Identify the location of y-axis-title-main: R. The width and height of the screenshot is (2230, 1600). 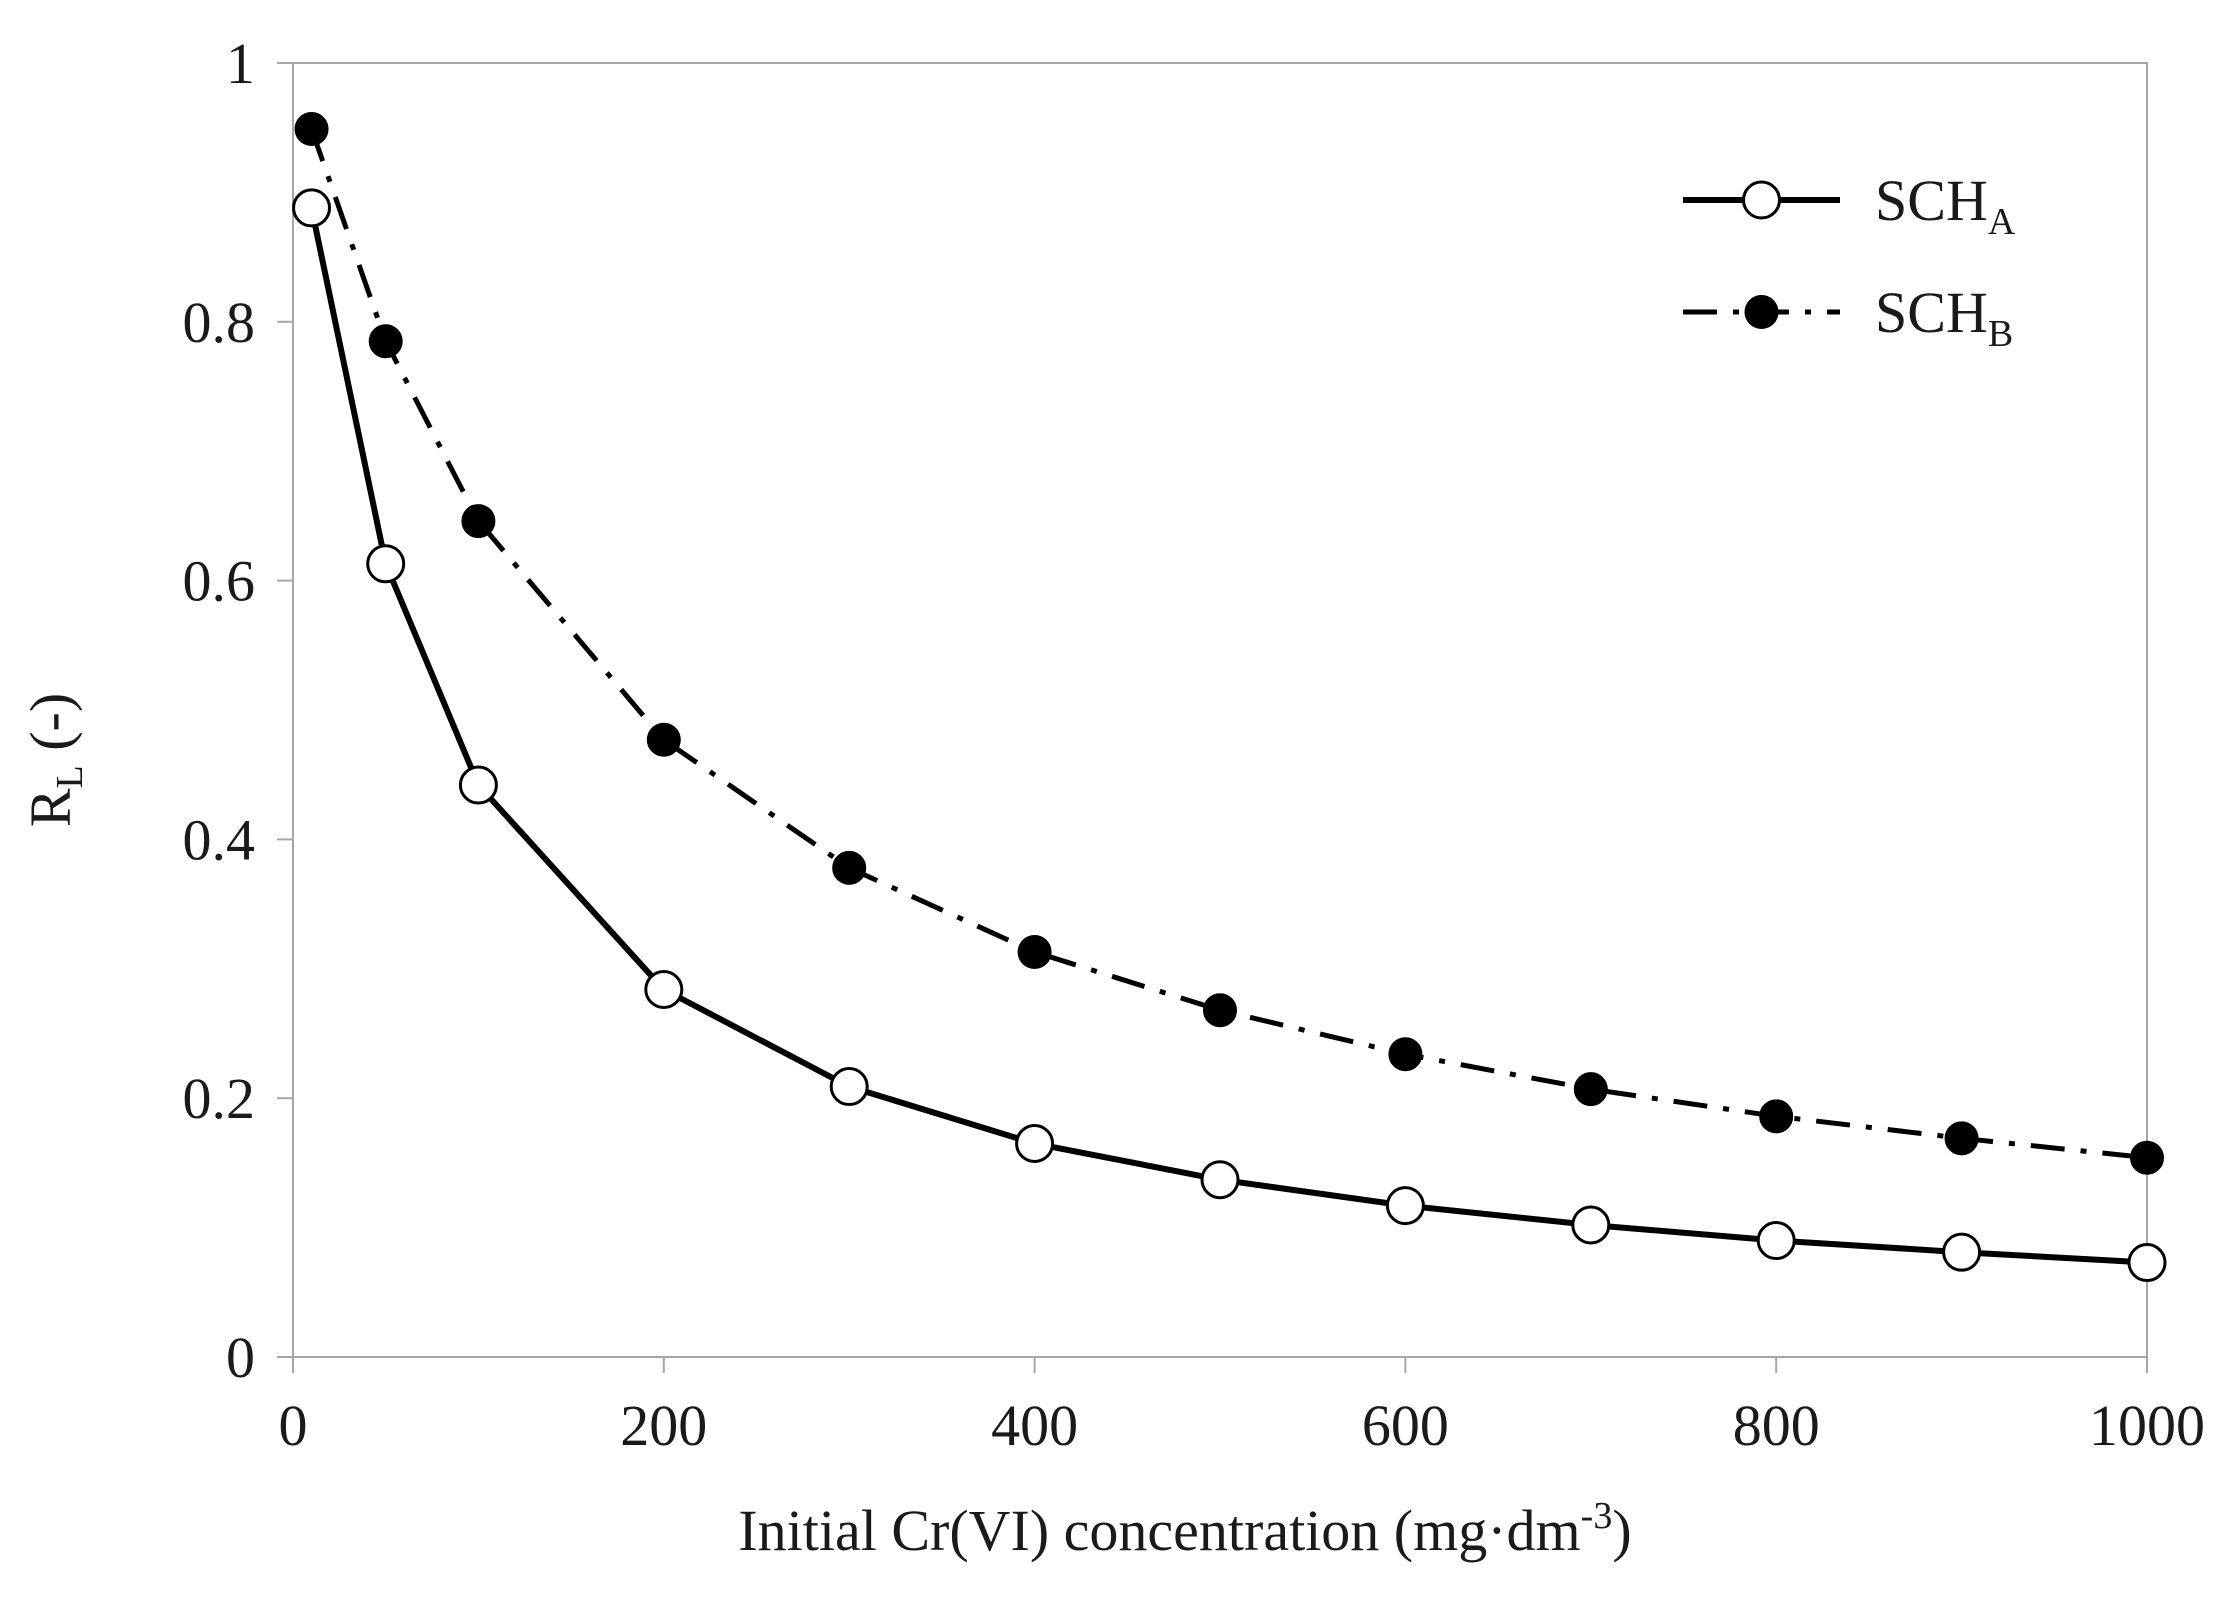
(50, 807).